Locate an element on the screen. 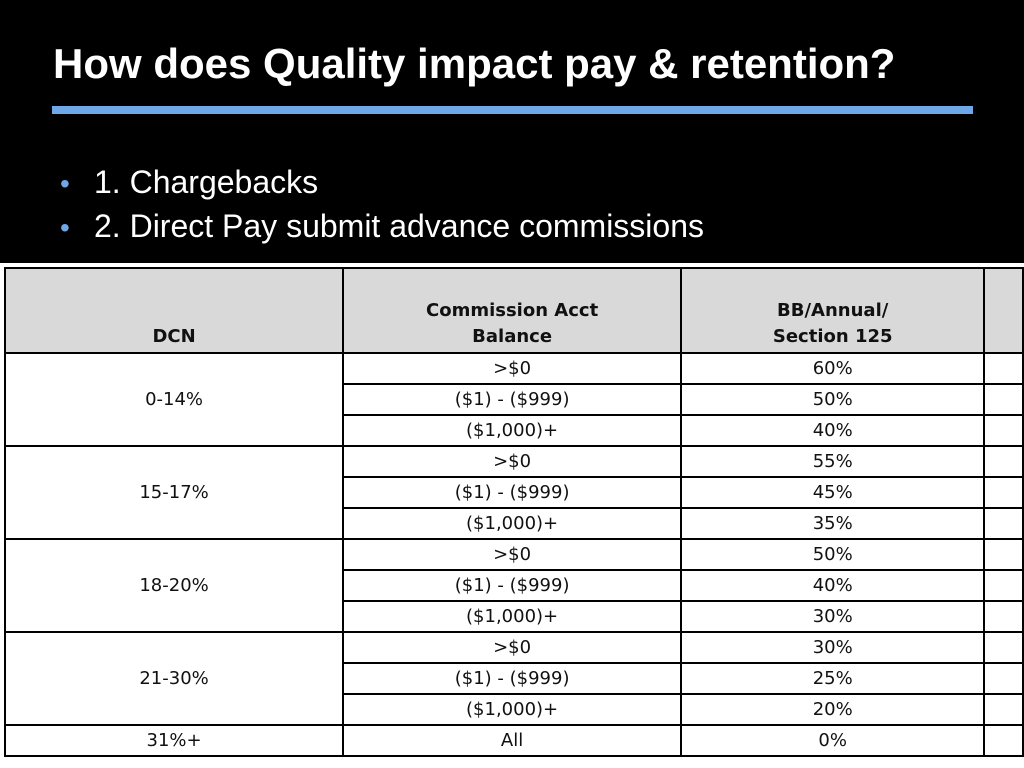 The height and width of the screenshot is (768, 1024). header-bb-line1: BB/Annual/ is located at coordinates (833, 310).